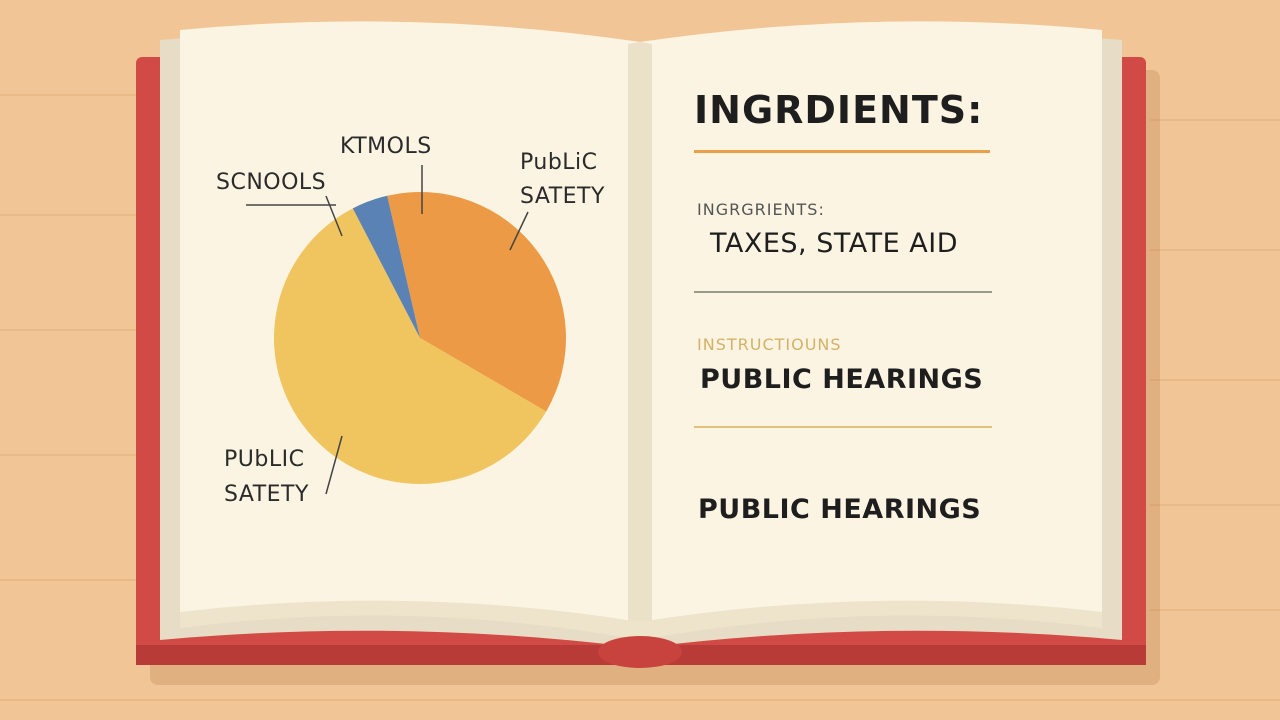 This screenshot has height=720, width=1280. What do you see at coordinates (640, 338) in the screenshot?
I see `book-gutter` at bounding box center [640, 338].